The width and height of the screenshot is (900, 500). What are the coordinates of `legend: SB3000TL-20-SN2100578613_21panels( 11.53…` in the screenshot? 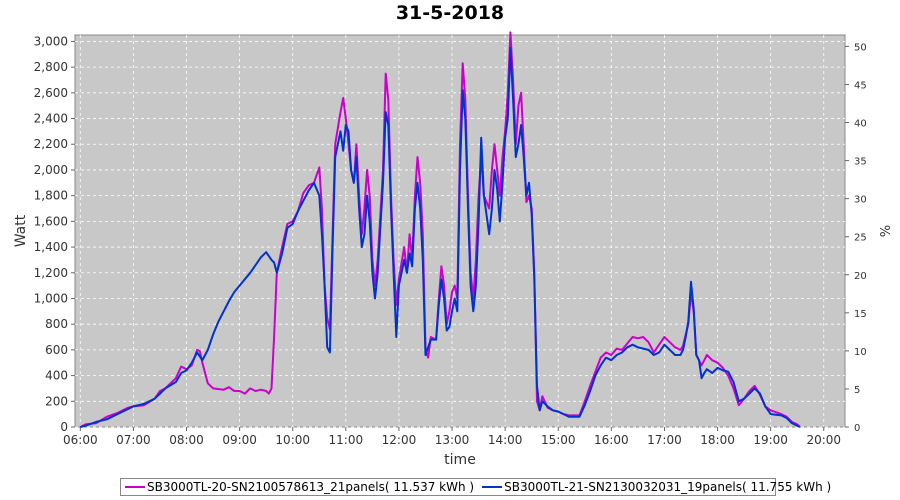 It's located at (475, 487).